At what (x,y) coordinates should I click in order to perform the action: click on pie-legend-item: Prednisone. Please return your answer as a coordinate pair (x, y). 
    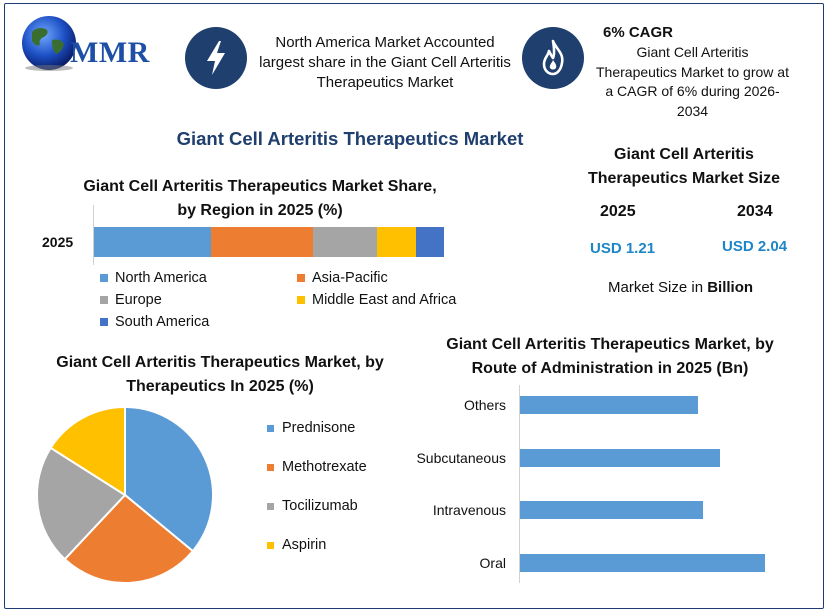
    Looking at the image, I should click on (311, 428).